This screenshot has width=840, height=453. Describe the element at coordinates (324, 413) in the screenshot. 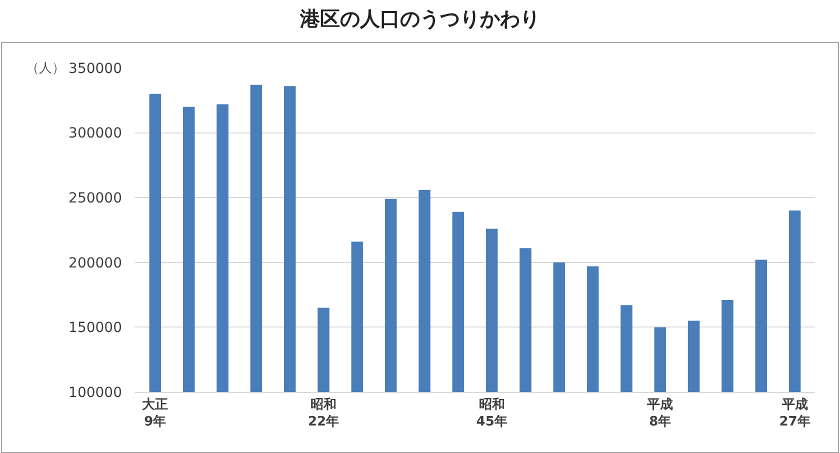

I see `x-tick-label: 昭和 22年` at that location.